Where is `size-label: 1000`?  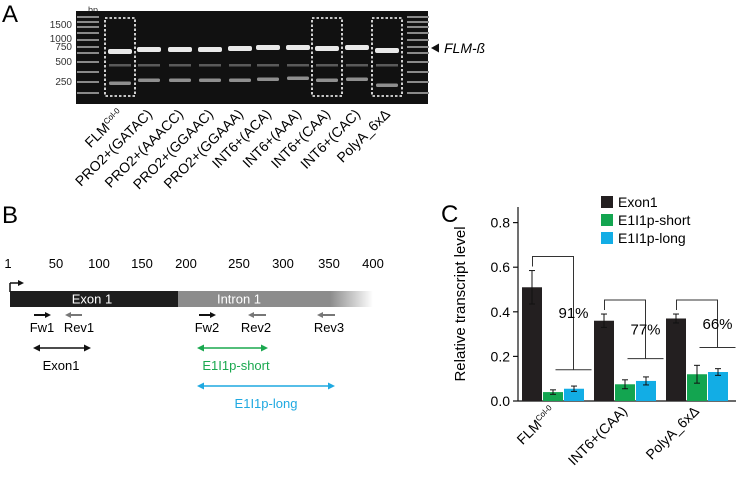
size-label: 1000 is located at coordinates (61, 39).